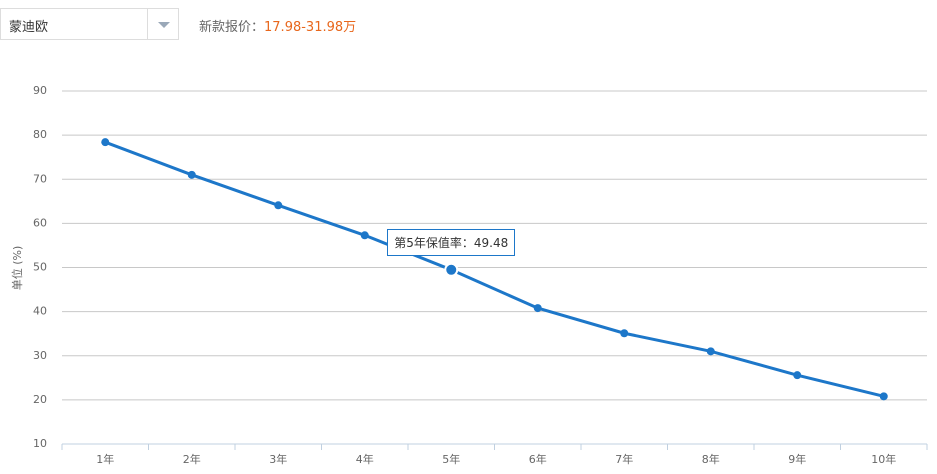 The width and height of the screenshot is (937, 474). I want to click on y-tick-label: 70, so click(40, 178).